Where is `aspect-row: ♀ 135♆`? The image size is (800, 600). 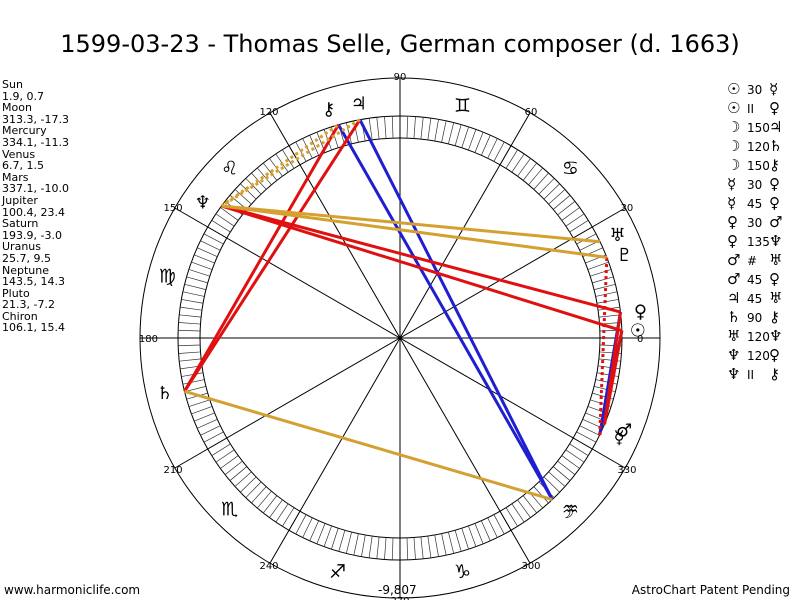
aspect-row: ♀ 135♆ is located at coordinates (756, 241).